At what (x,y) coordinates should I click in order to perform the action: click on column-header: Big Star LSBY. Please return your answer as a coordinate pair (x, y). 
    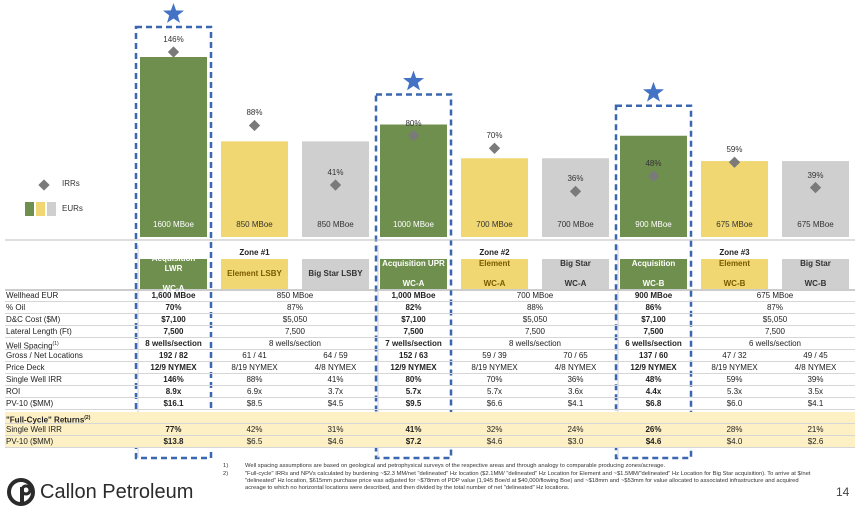
    Looking at the image, I should click on (335, 274).